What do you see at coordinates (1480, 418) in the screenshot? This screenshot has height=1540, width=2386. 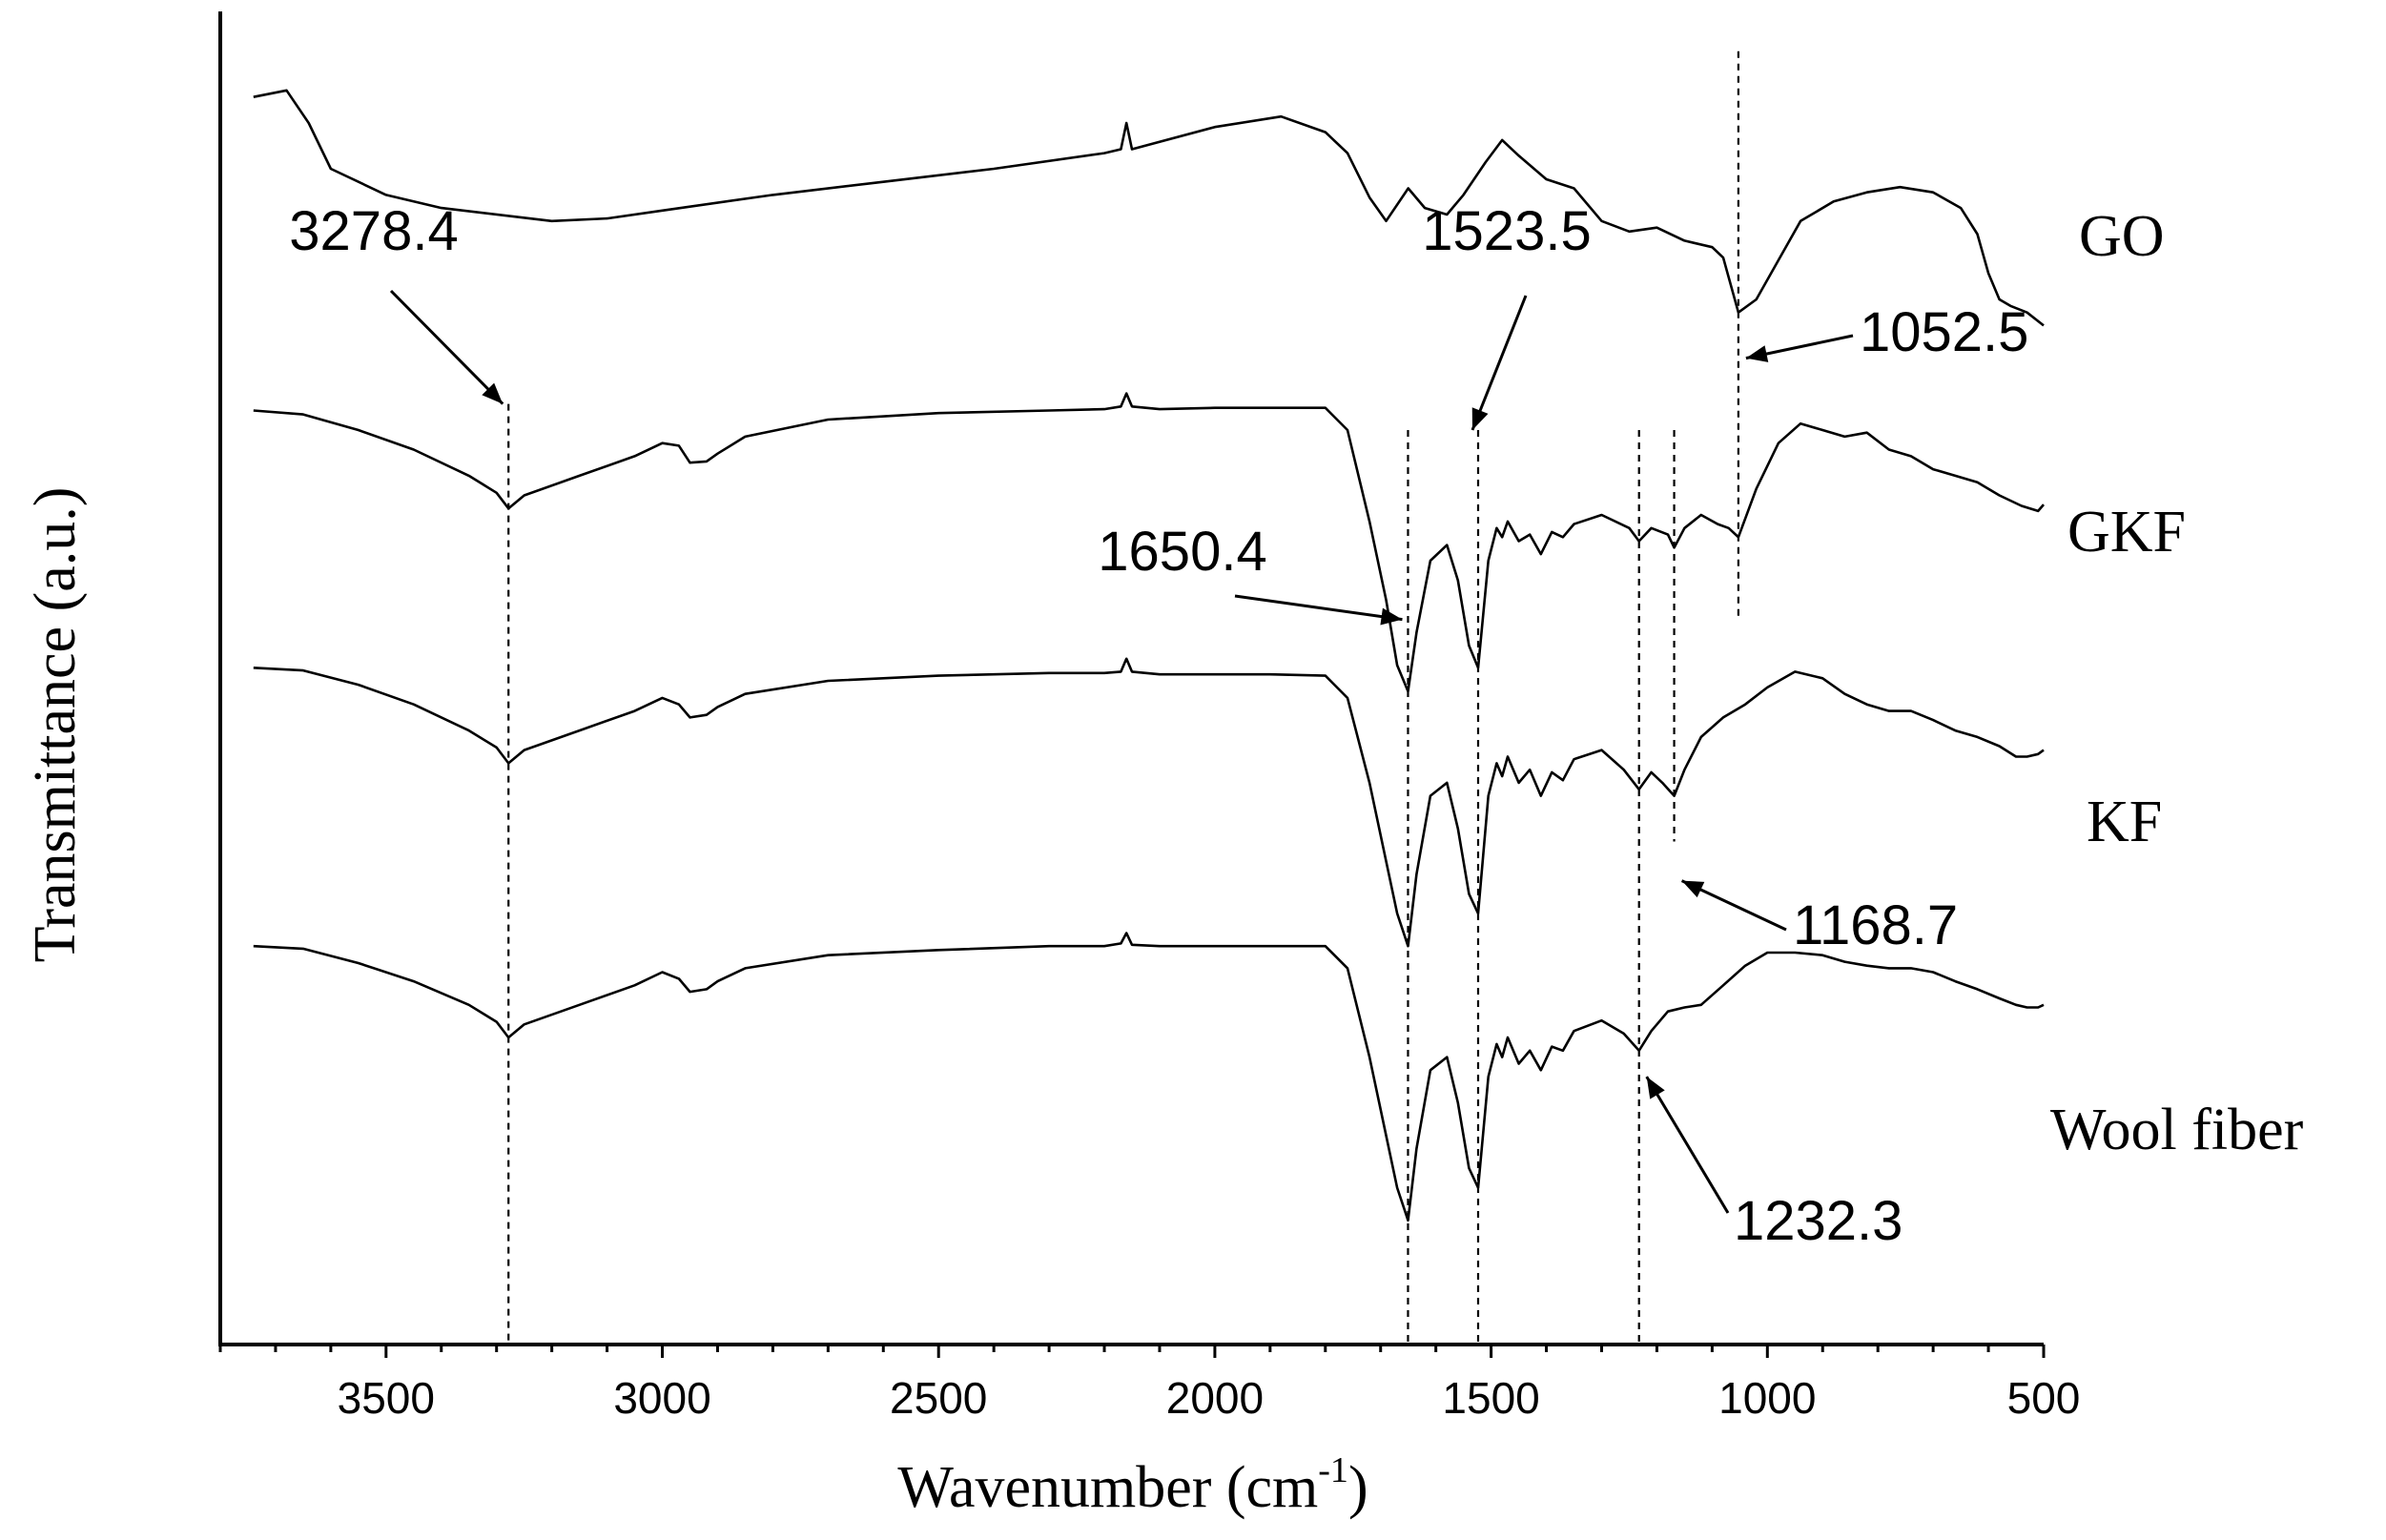 I see `annotation-arrowhead-1523.5` at bounding box center [1480, 418].